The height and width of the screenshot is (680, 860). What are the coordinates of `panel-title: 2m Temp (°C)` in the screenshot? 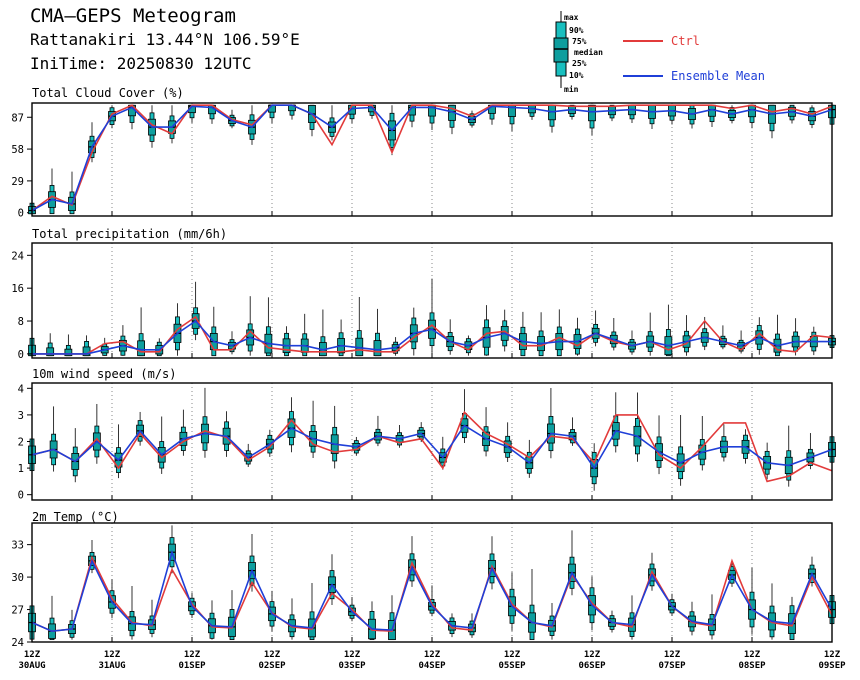 It's located at (75, 517).